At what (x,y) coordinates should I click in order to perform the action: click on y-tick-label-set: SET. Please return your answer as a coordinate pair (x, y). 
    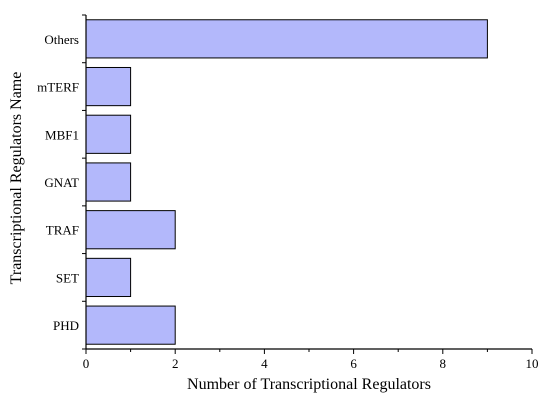
    Looking at the image, I should click on (67, 277).